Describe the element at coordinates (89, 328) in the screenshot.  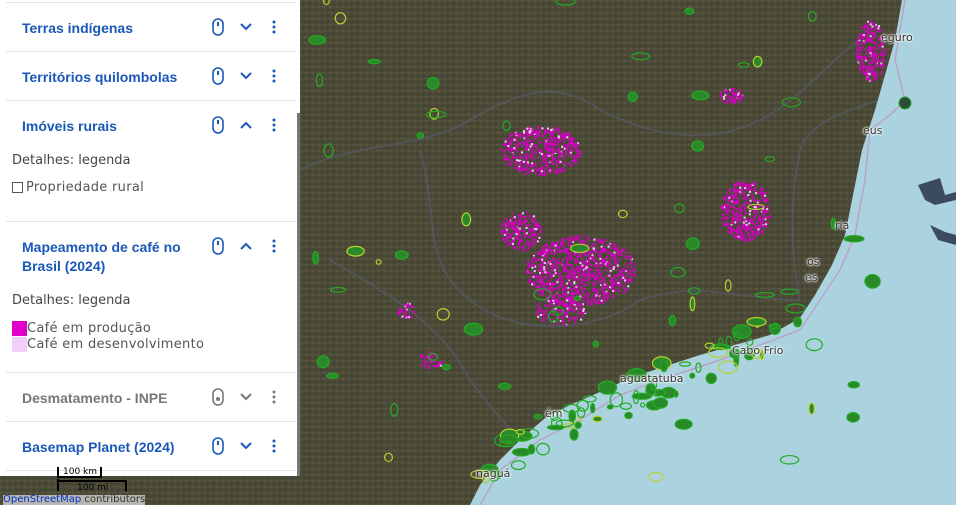
I see `legend-label: Café em produção` at that location.